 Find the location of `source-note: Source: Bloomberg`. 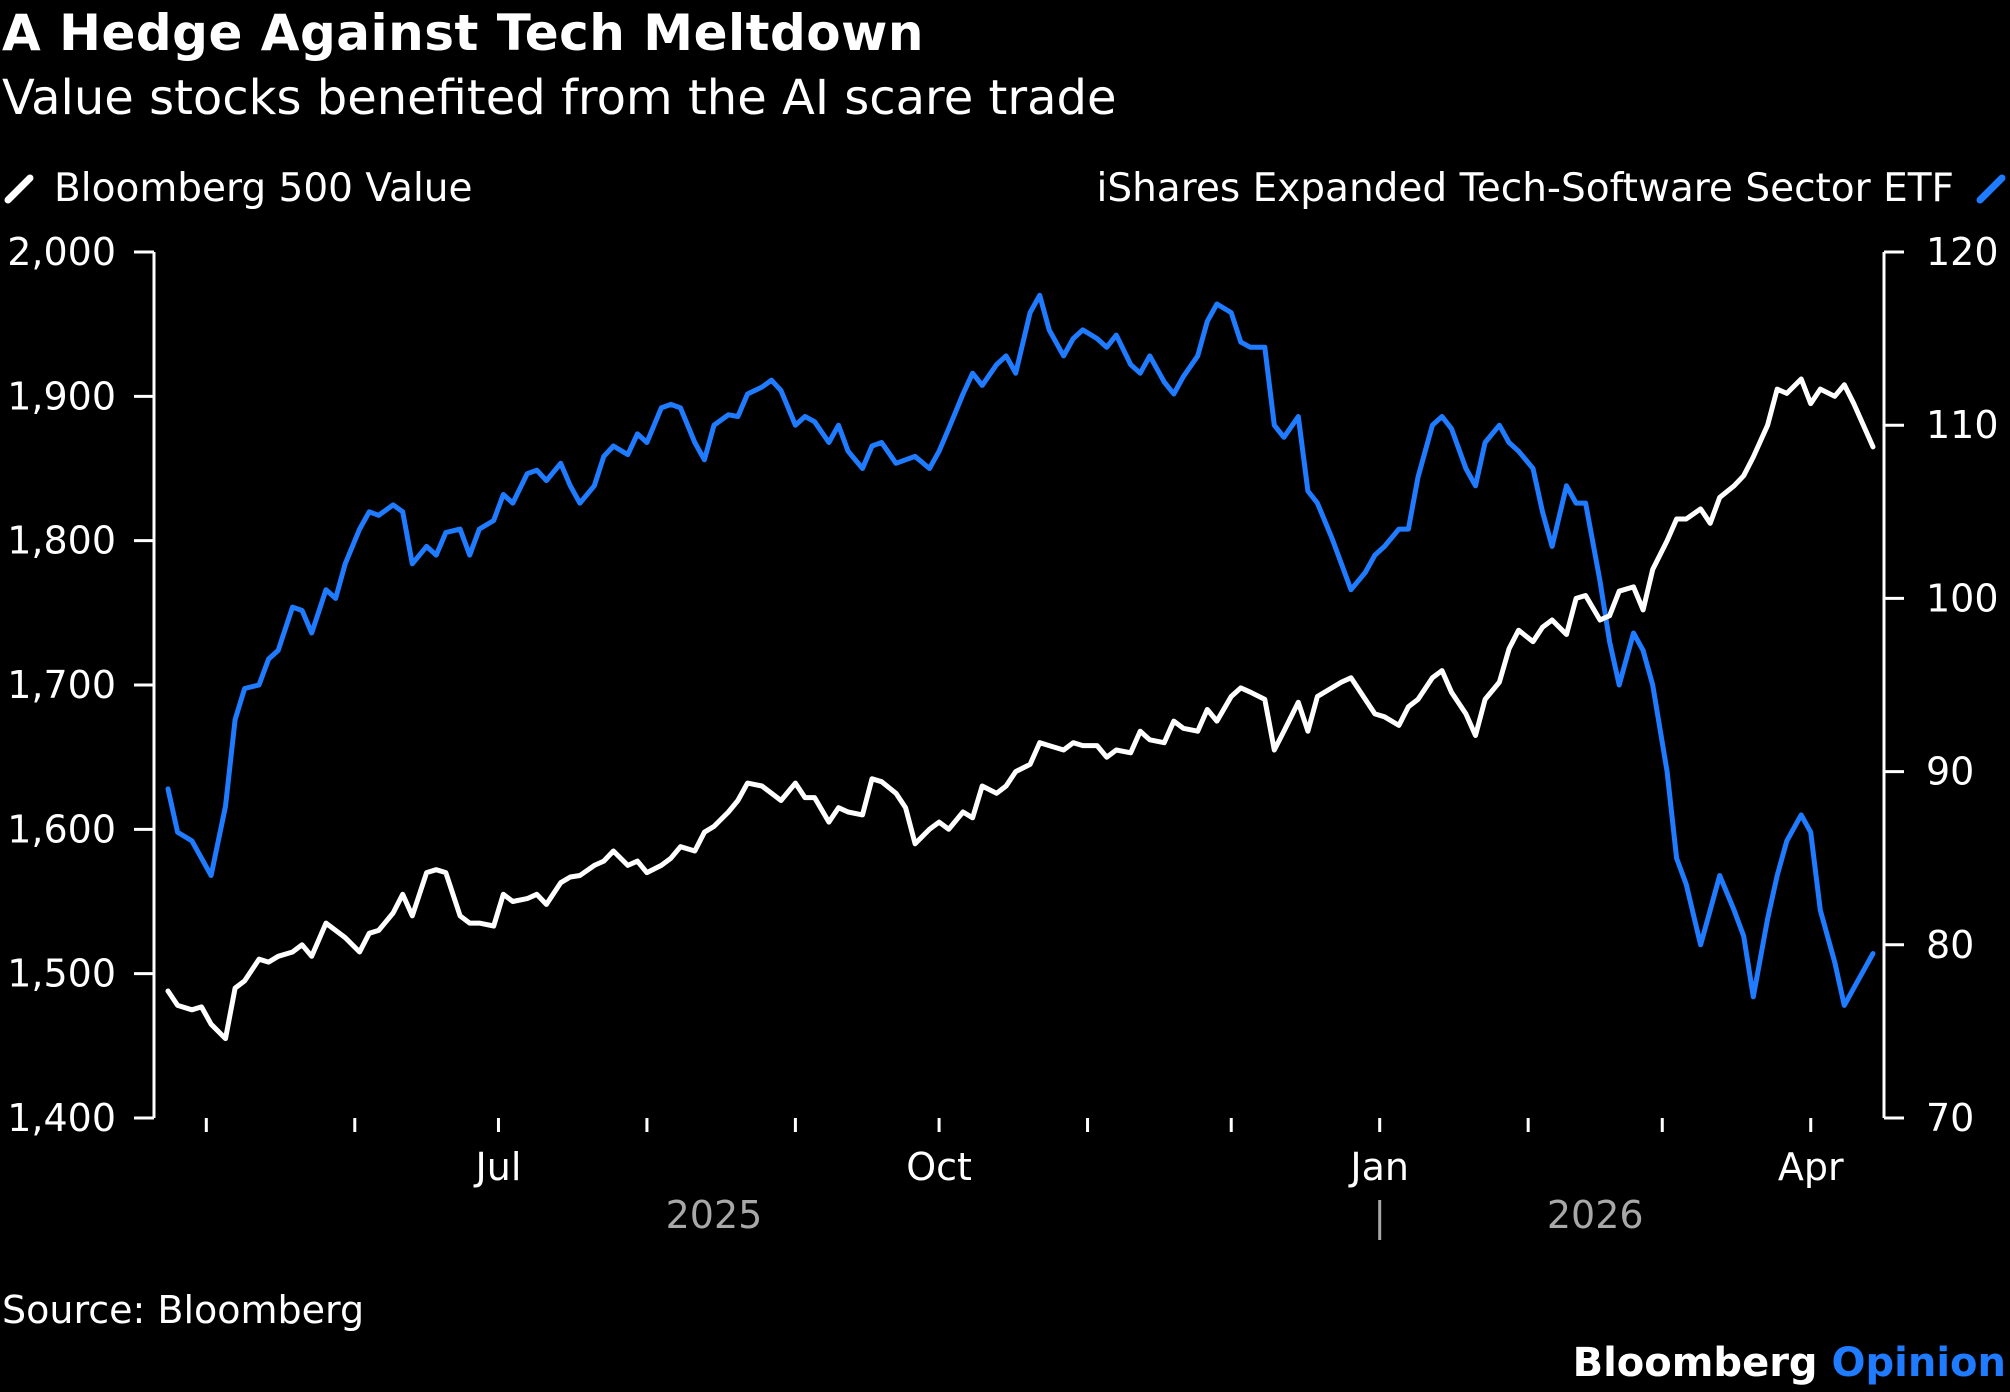

source-note: Source: Bloomberg is located at coordinates (183, 1310).